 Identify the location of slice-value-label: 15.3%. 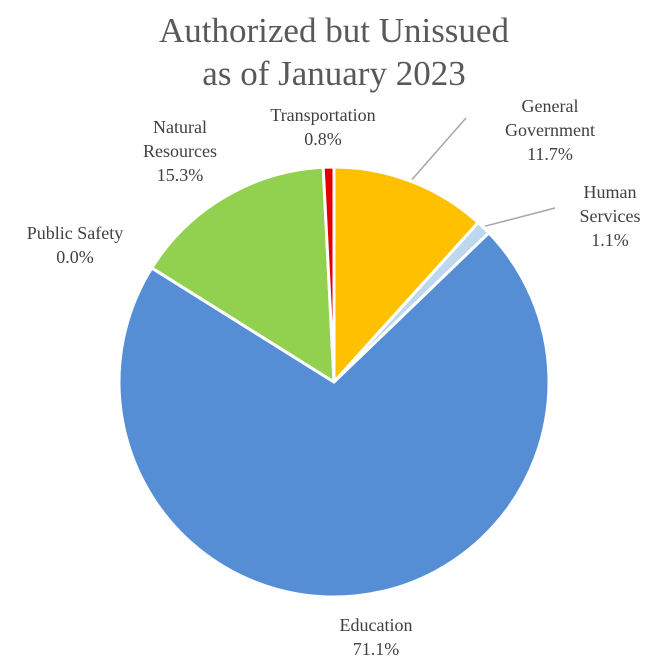
(180, 175).